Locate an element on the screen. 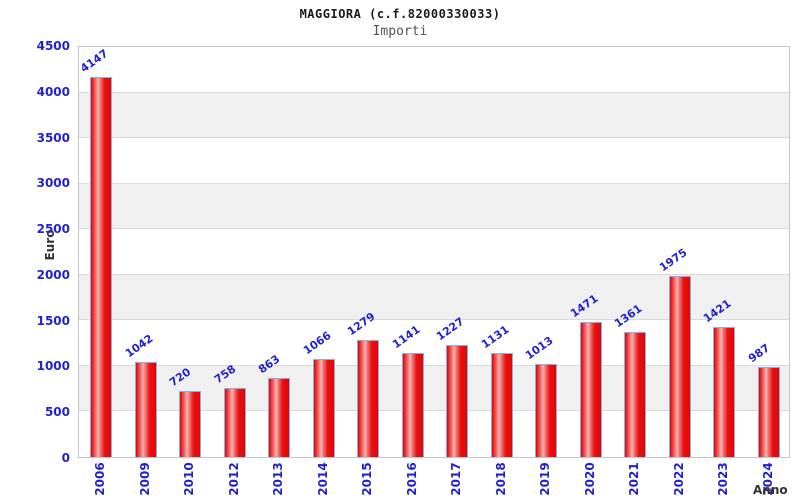  bar-2024 is located at coordinates (768, 411).